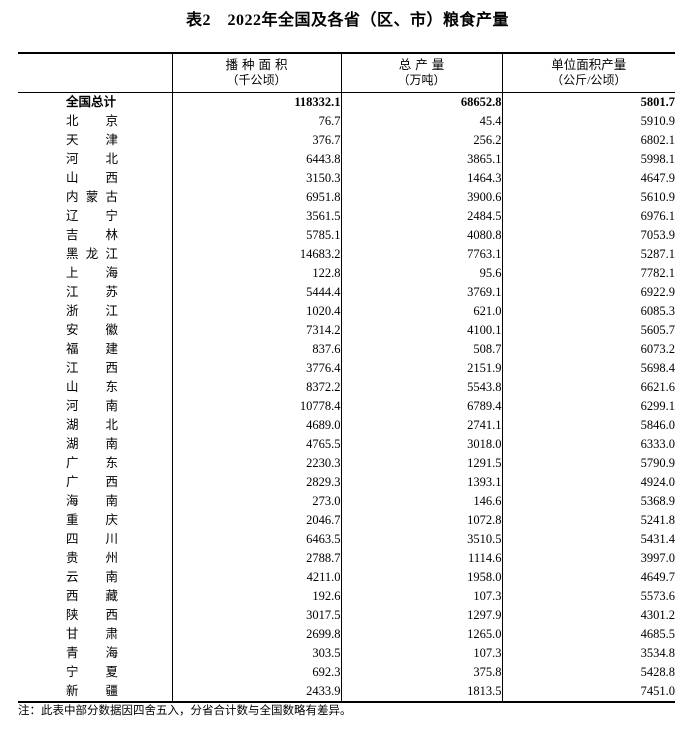  What do you see at coordinates (588, 197) in the screenshot?
I see `row-yield-per-area-cell: 5610.9` at bounding box center [588, 197].